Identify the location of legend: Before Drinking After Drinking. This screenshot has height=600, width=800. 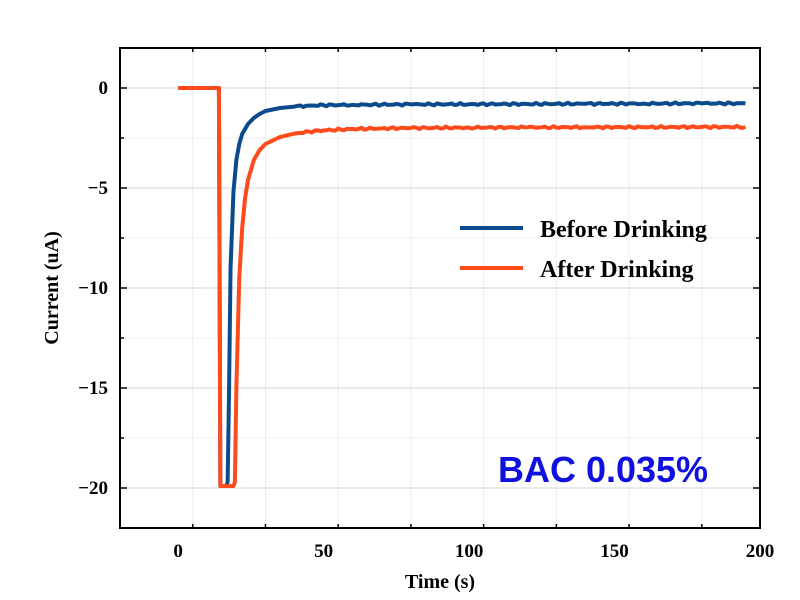
(583, 250).